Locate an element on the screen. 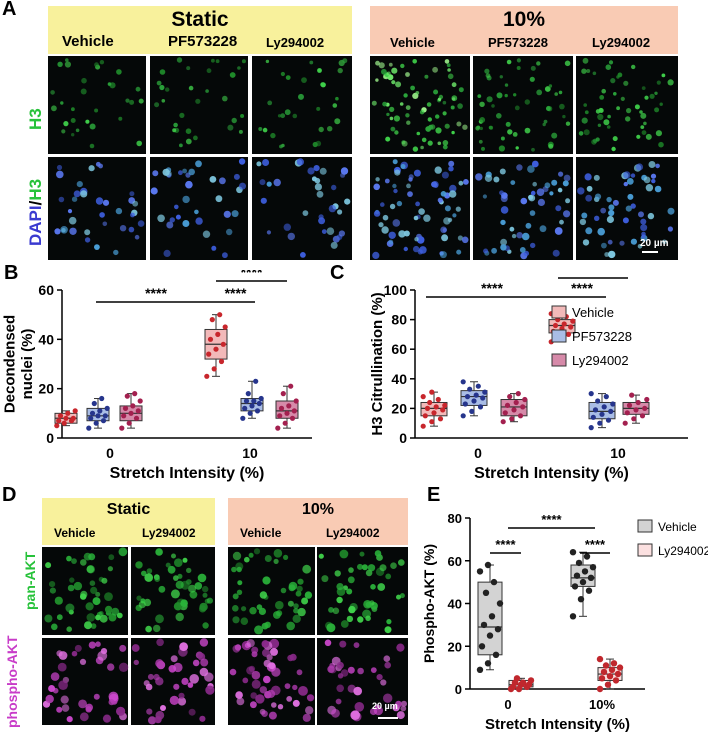 This screenshot has width=708, height=733. dapi-tile-cells is located at coordinates (523, 210).